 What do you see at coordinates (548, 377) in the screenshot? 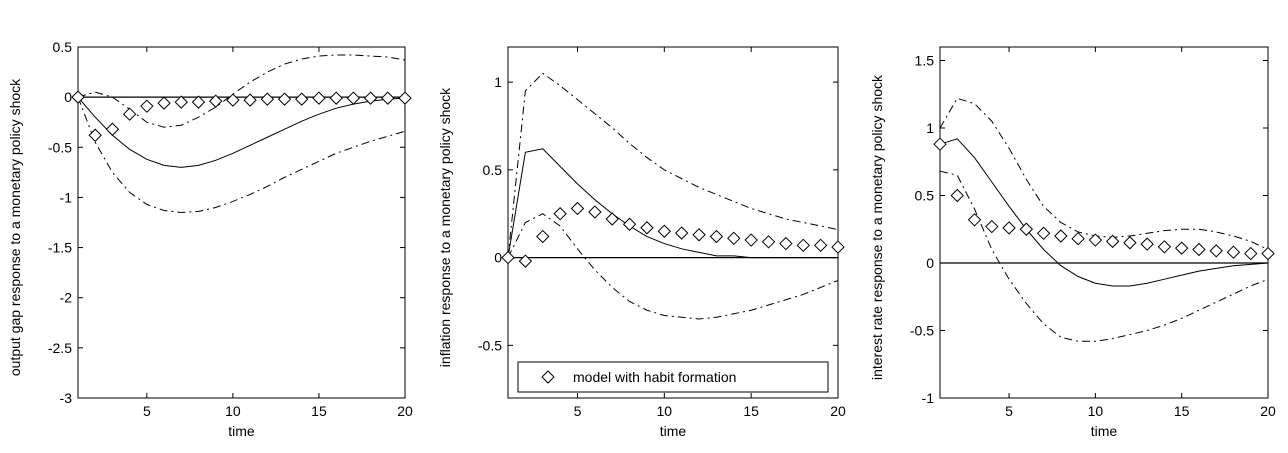
I see `legend-marker` at bounding box center [548, 377].